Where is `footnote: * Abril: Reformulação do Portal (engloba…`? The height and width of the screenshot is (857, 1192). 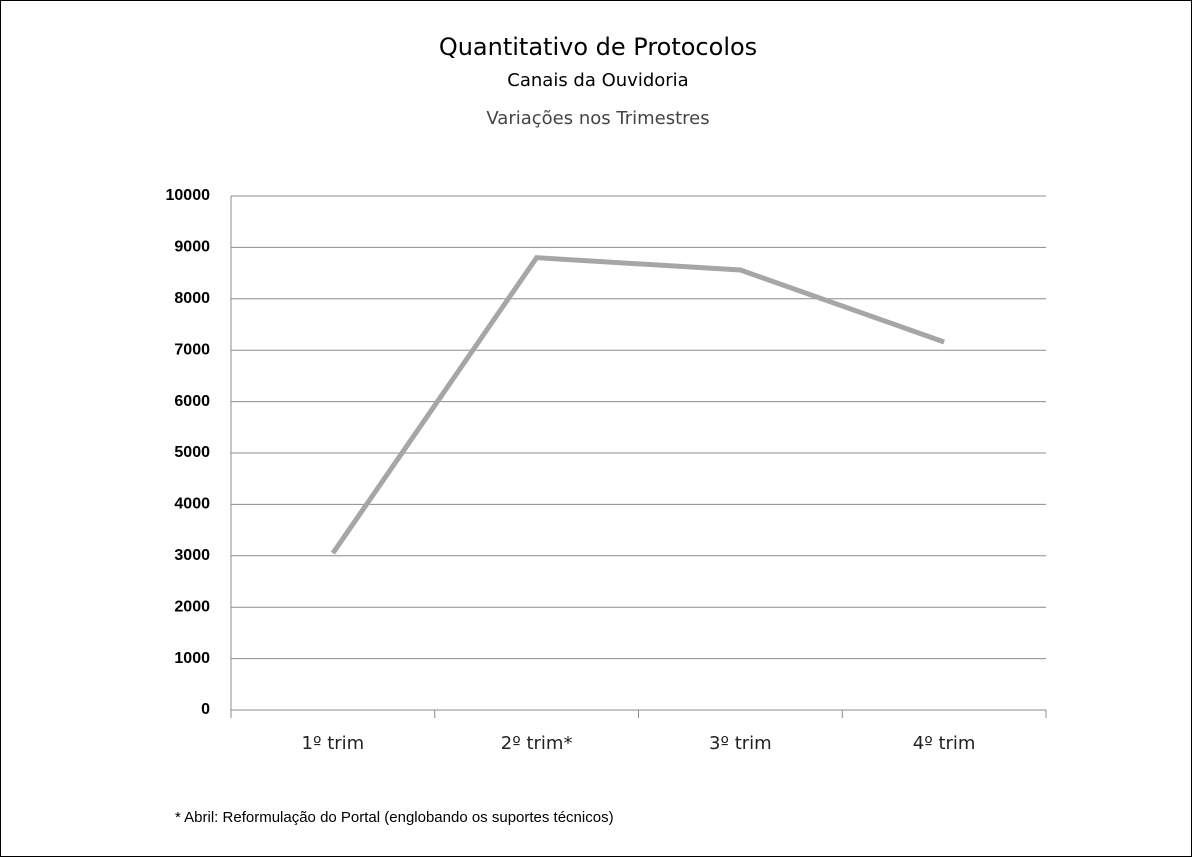 footnote: * Abril: Reformulação do Portal (engloba… is located at coordinates (394, 817).